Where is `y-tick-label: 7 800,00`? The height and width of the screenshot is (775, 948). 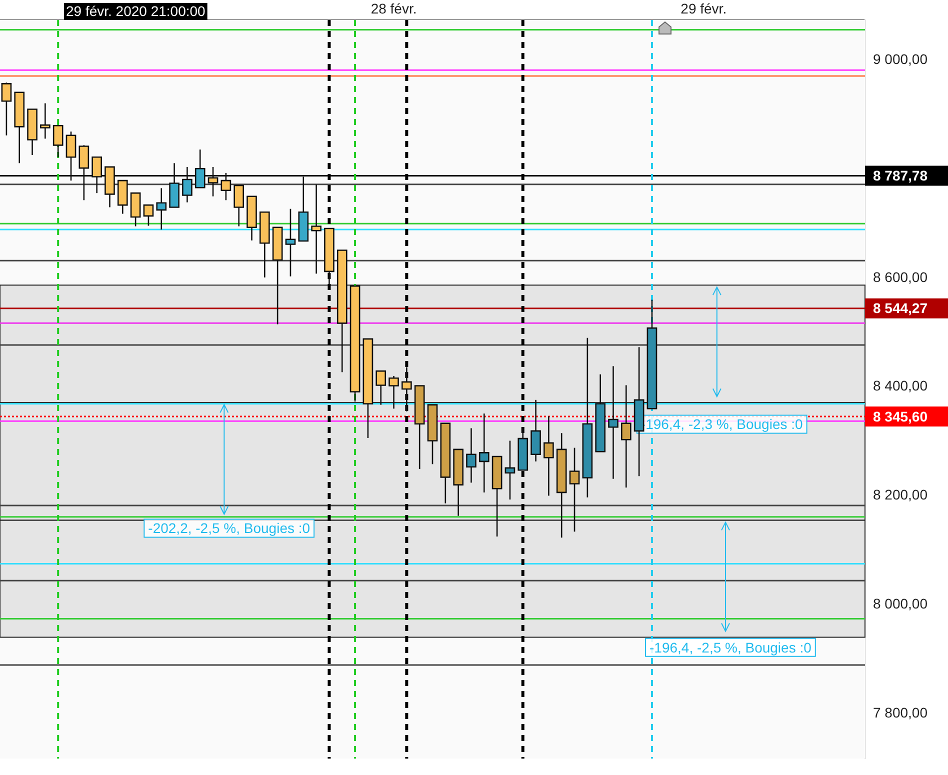 y-tick-label: 7 800,00 is located at coordinates (900, 712).